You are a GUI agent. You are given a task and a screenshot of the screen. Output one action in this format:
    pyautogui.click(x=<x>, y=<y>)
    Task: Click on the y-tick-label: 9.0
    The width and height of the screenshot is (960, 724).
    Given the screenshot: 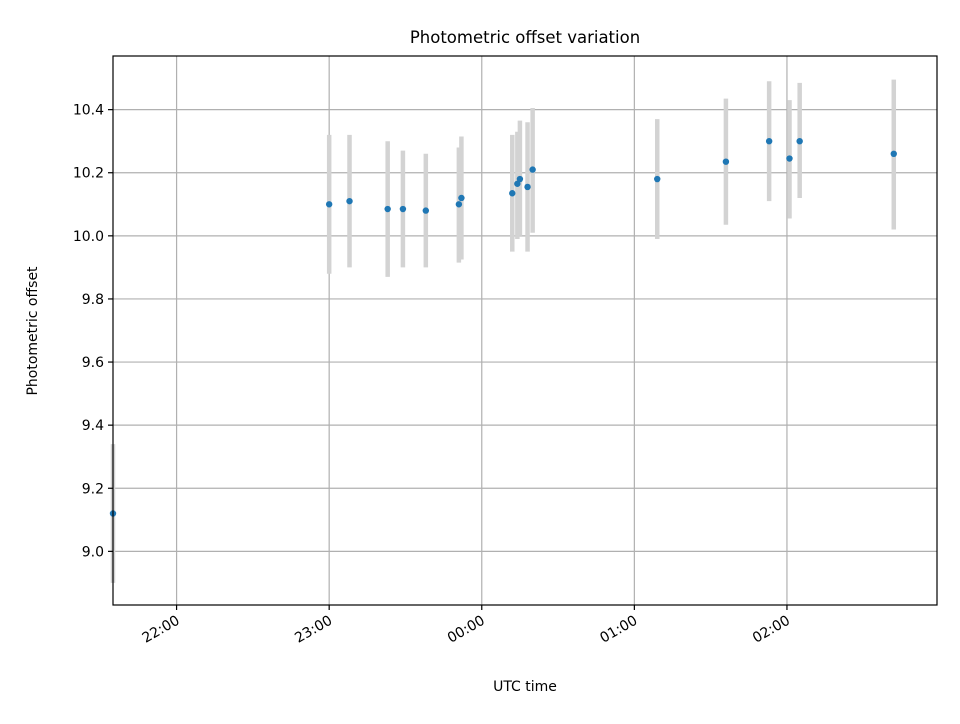 What is the action you would take?
    pyautogui.click(x=93, y=552)
    